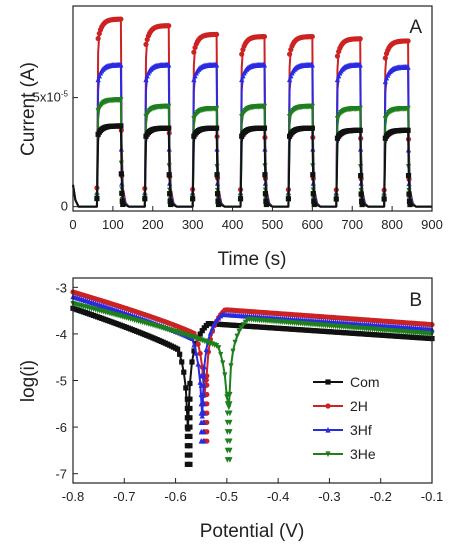 This screenshot has height=550, width=454. Describe the element at coordinates (252, 166) in the screenshot. I see `panel-a-series-line` at that location.